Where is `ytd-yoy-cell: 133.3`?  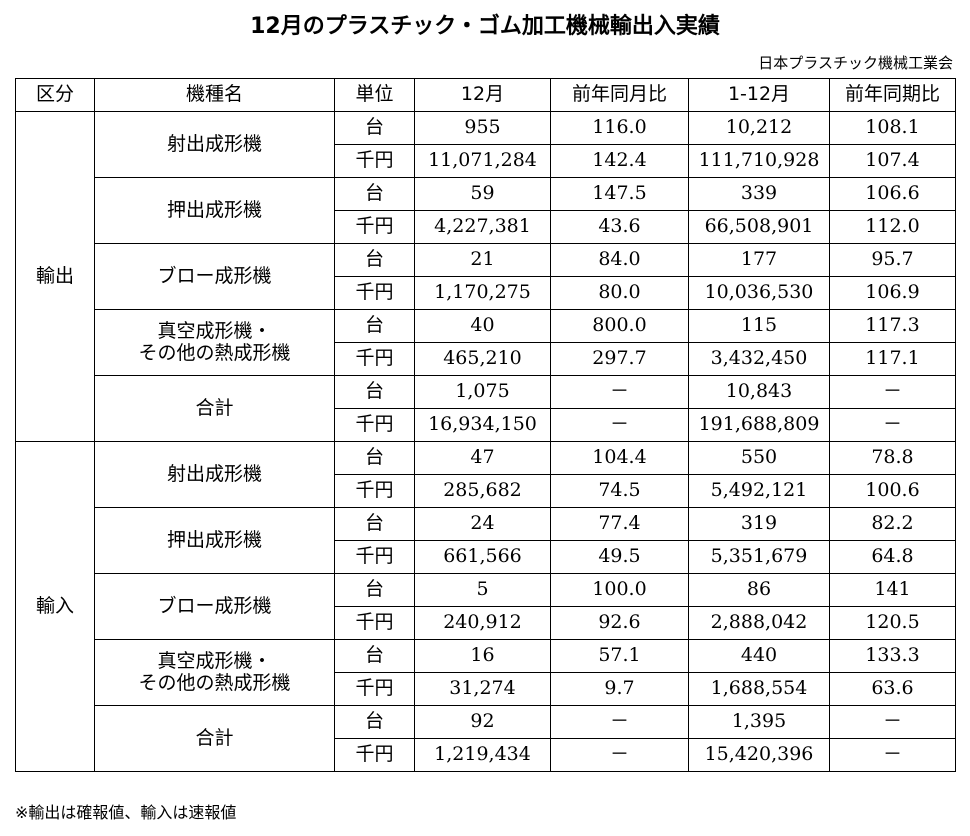
ytd-yoy-cell: 133.3 is located at coordinates (892, 656).